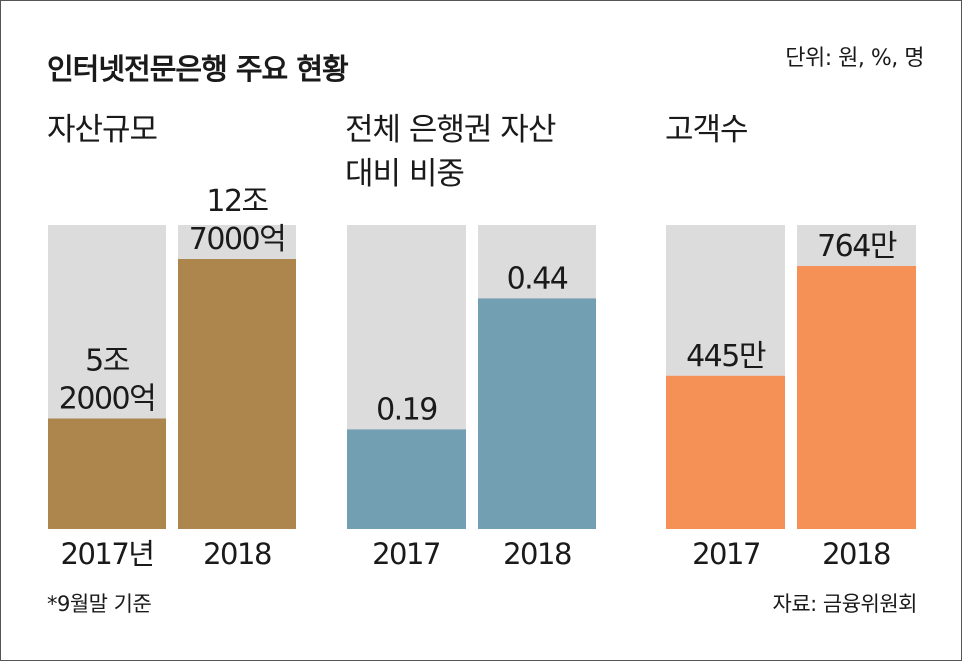 The height and width of the screenshot is (663, 964). I want to click on data-label: 0.44, so click(537, 278).